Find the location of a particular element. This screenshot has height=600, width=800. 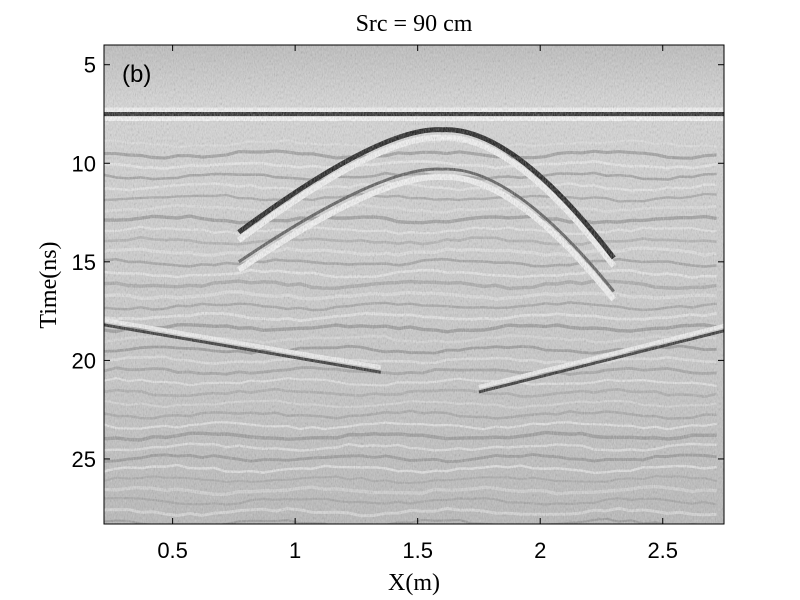

panel-label: (b) is located at coordinates (136, 74).